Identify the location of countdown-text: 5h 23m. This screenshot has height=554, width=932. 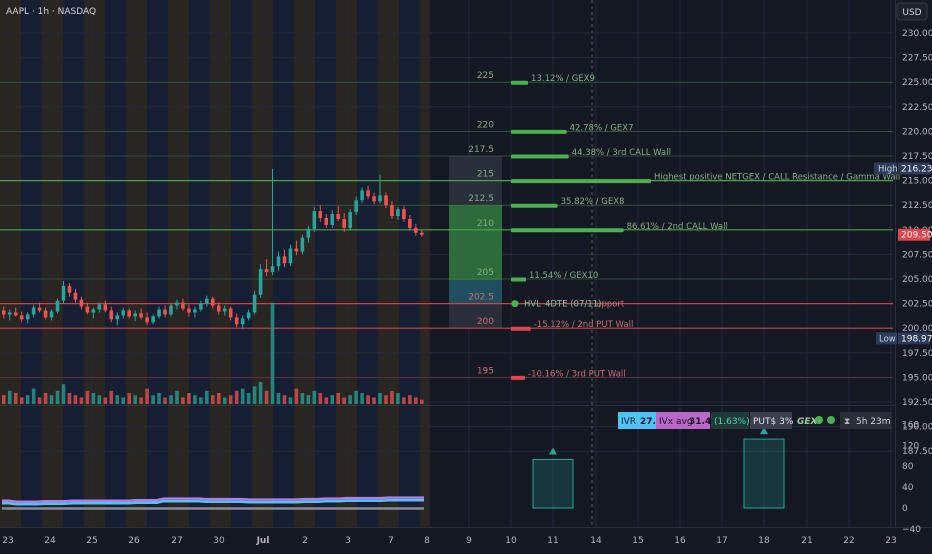
(873, 422).